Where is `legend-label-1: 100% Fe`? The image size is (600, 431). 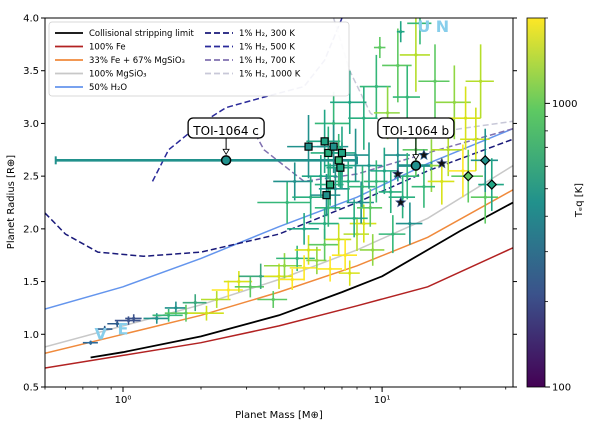 legend-label-1: 100% Fe is located at coordinates (107, 48).